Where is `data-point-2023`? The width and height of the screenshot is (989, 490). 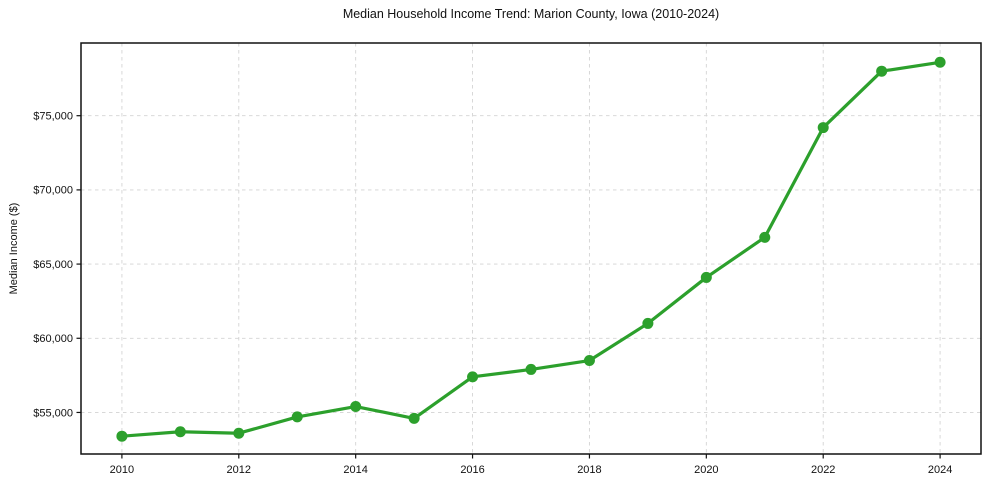
data-point-2023 is located at coordinates (882, 71).